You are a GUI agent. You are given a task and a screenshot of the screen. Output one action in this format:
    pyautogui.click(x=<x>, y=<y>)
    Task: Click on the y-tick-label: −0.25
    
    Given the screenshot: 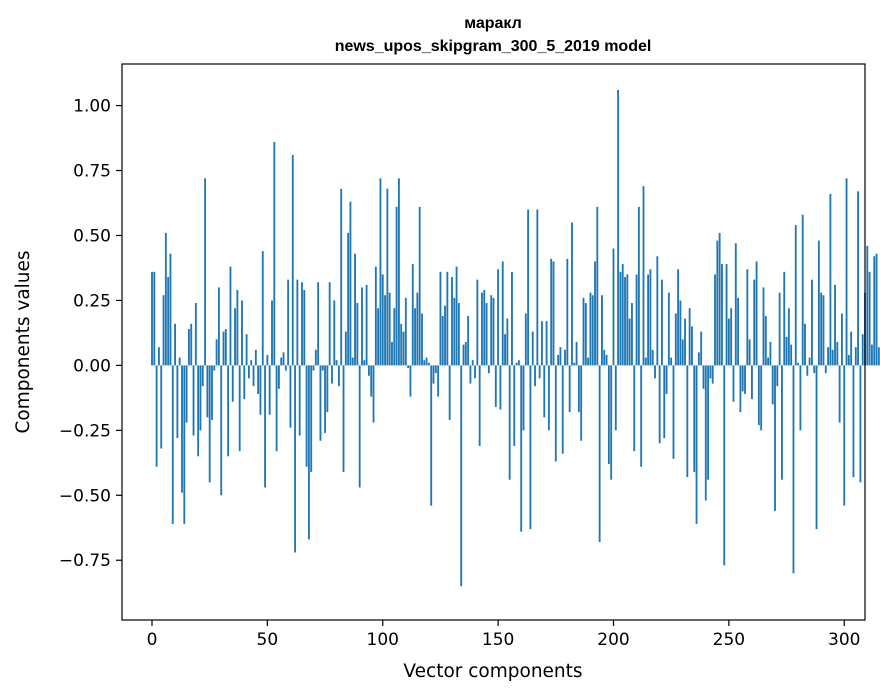 What is the action you would take?
    pyautogui.click(x=85, y=431)
    